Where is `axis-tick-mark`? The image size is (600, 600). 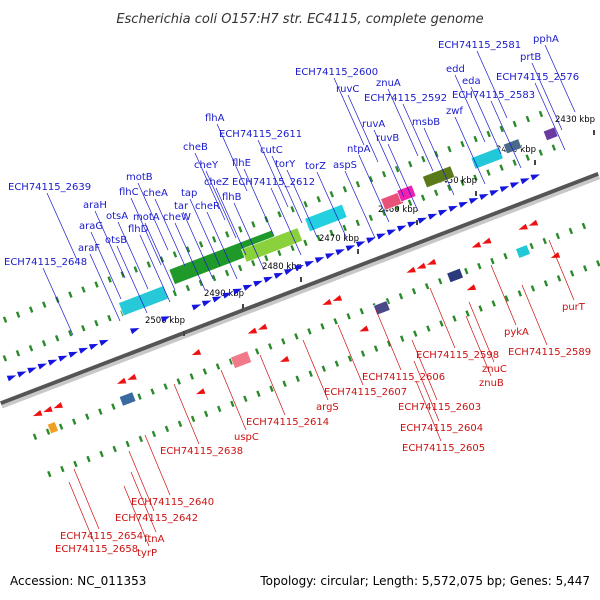 axis-tick-mark is located at coordinates (301, 279).